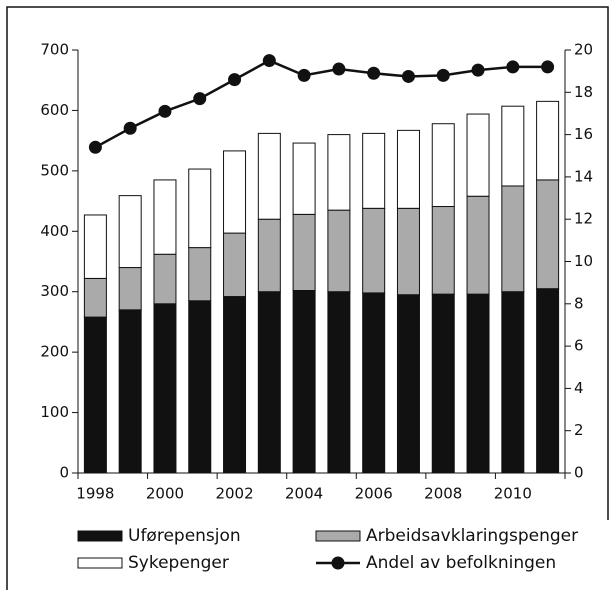 This screenshot has height=594, width=616. Describe the element at coordinates (583, 219) in the screenshot. I see `y2-tick-label: 12` at that location.